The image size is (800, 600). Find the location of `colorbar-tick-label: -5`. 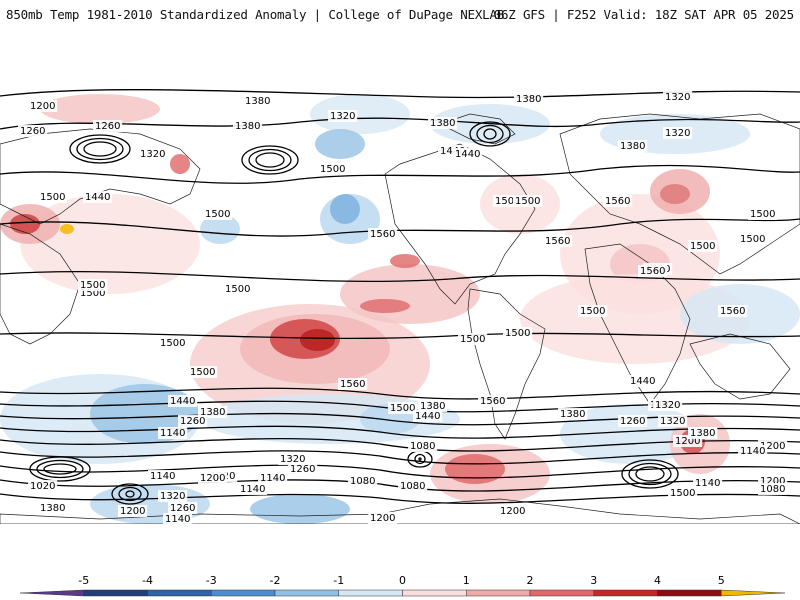

colorbar-tick-label: -5 is located at coordinates (83, 580).